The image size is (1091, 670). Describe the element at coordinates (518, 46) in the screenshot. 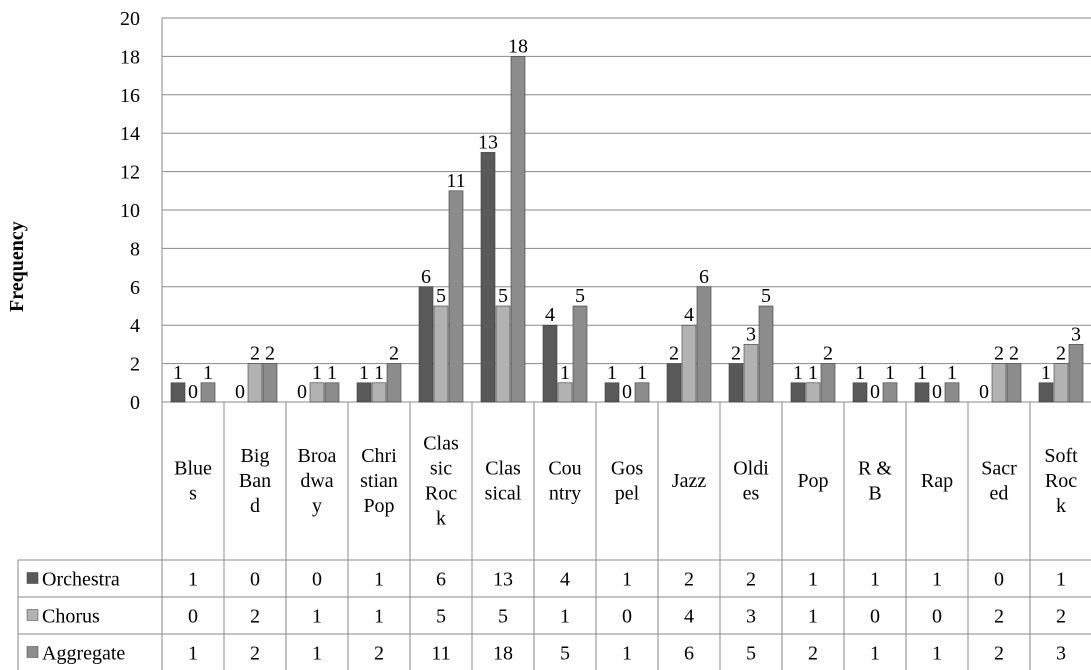

I see `data-label: 18` at that location.